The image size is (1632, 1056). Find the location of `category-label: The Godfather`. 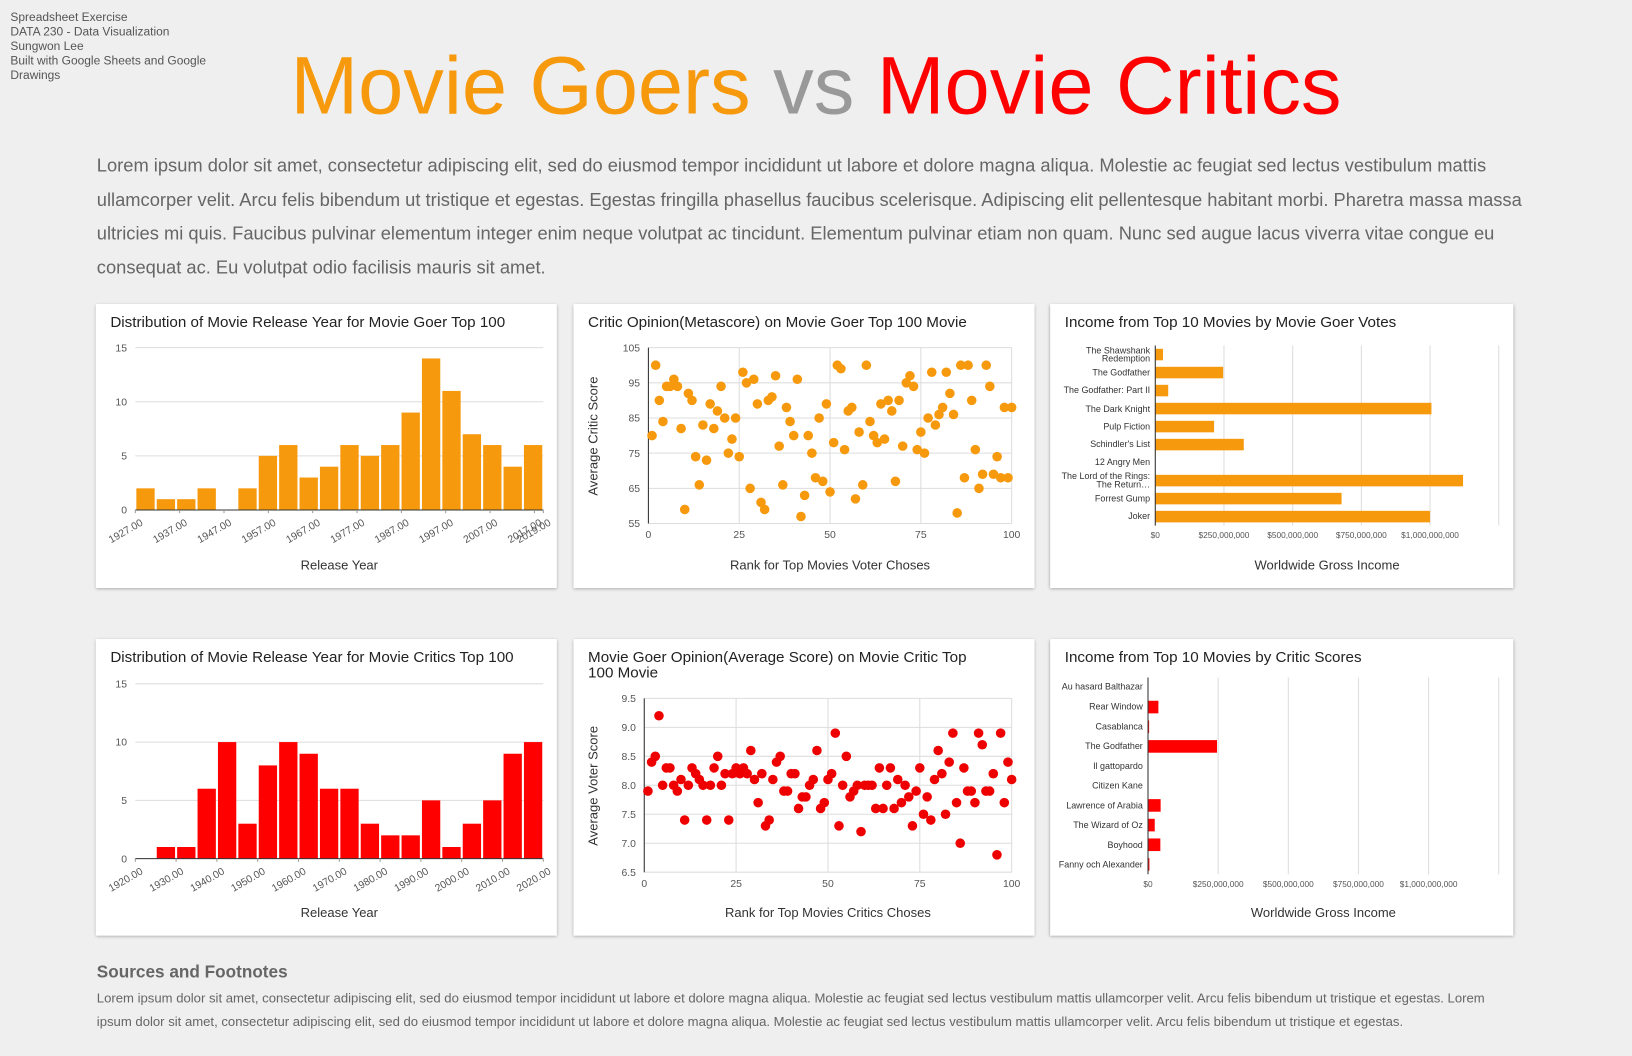

category-label: The Godfather is located at coordinates (1114, 746).